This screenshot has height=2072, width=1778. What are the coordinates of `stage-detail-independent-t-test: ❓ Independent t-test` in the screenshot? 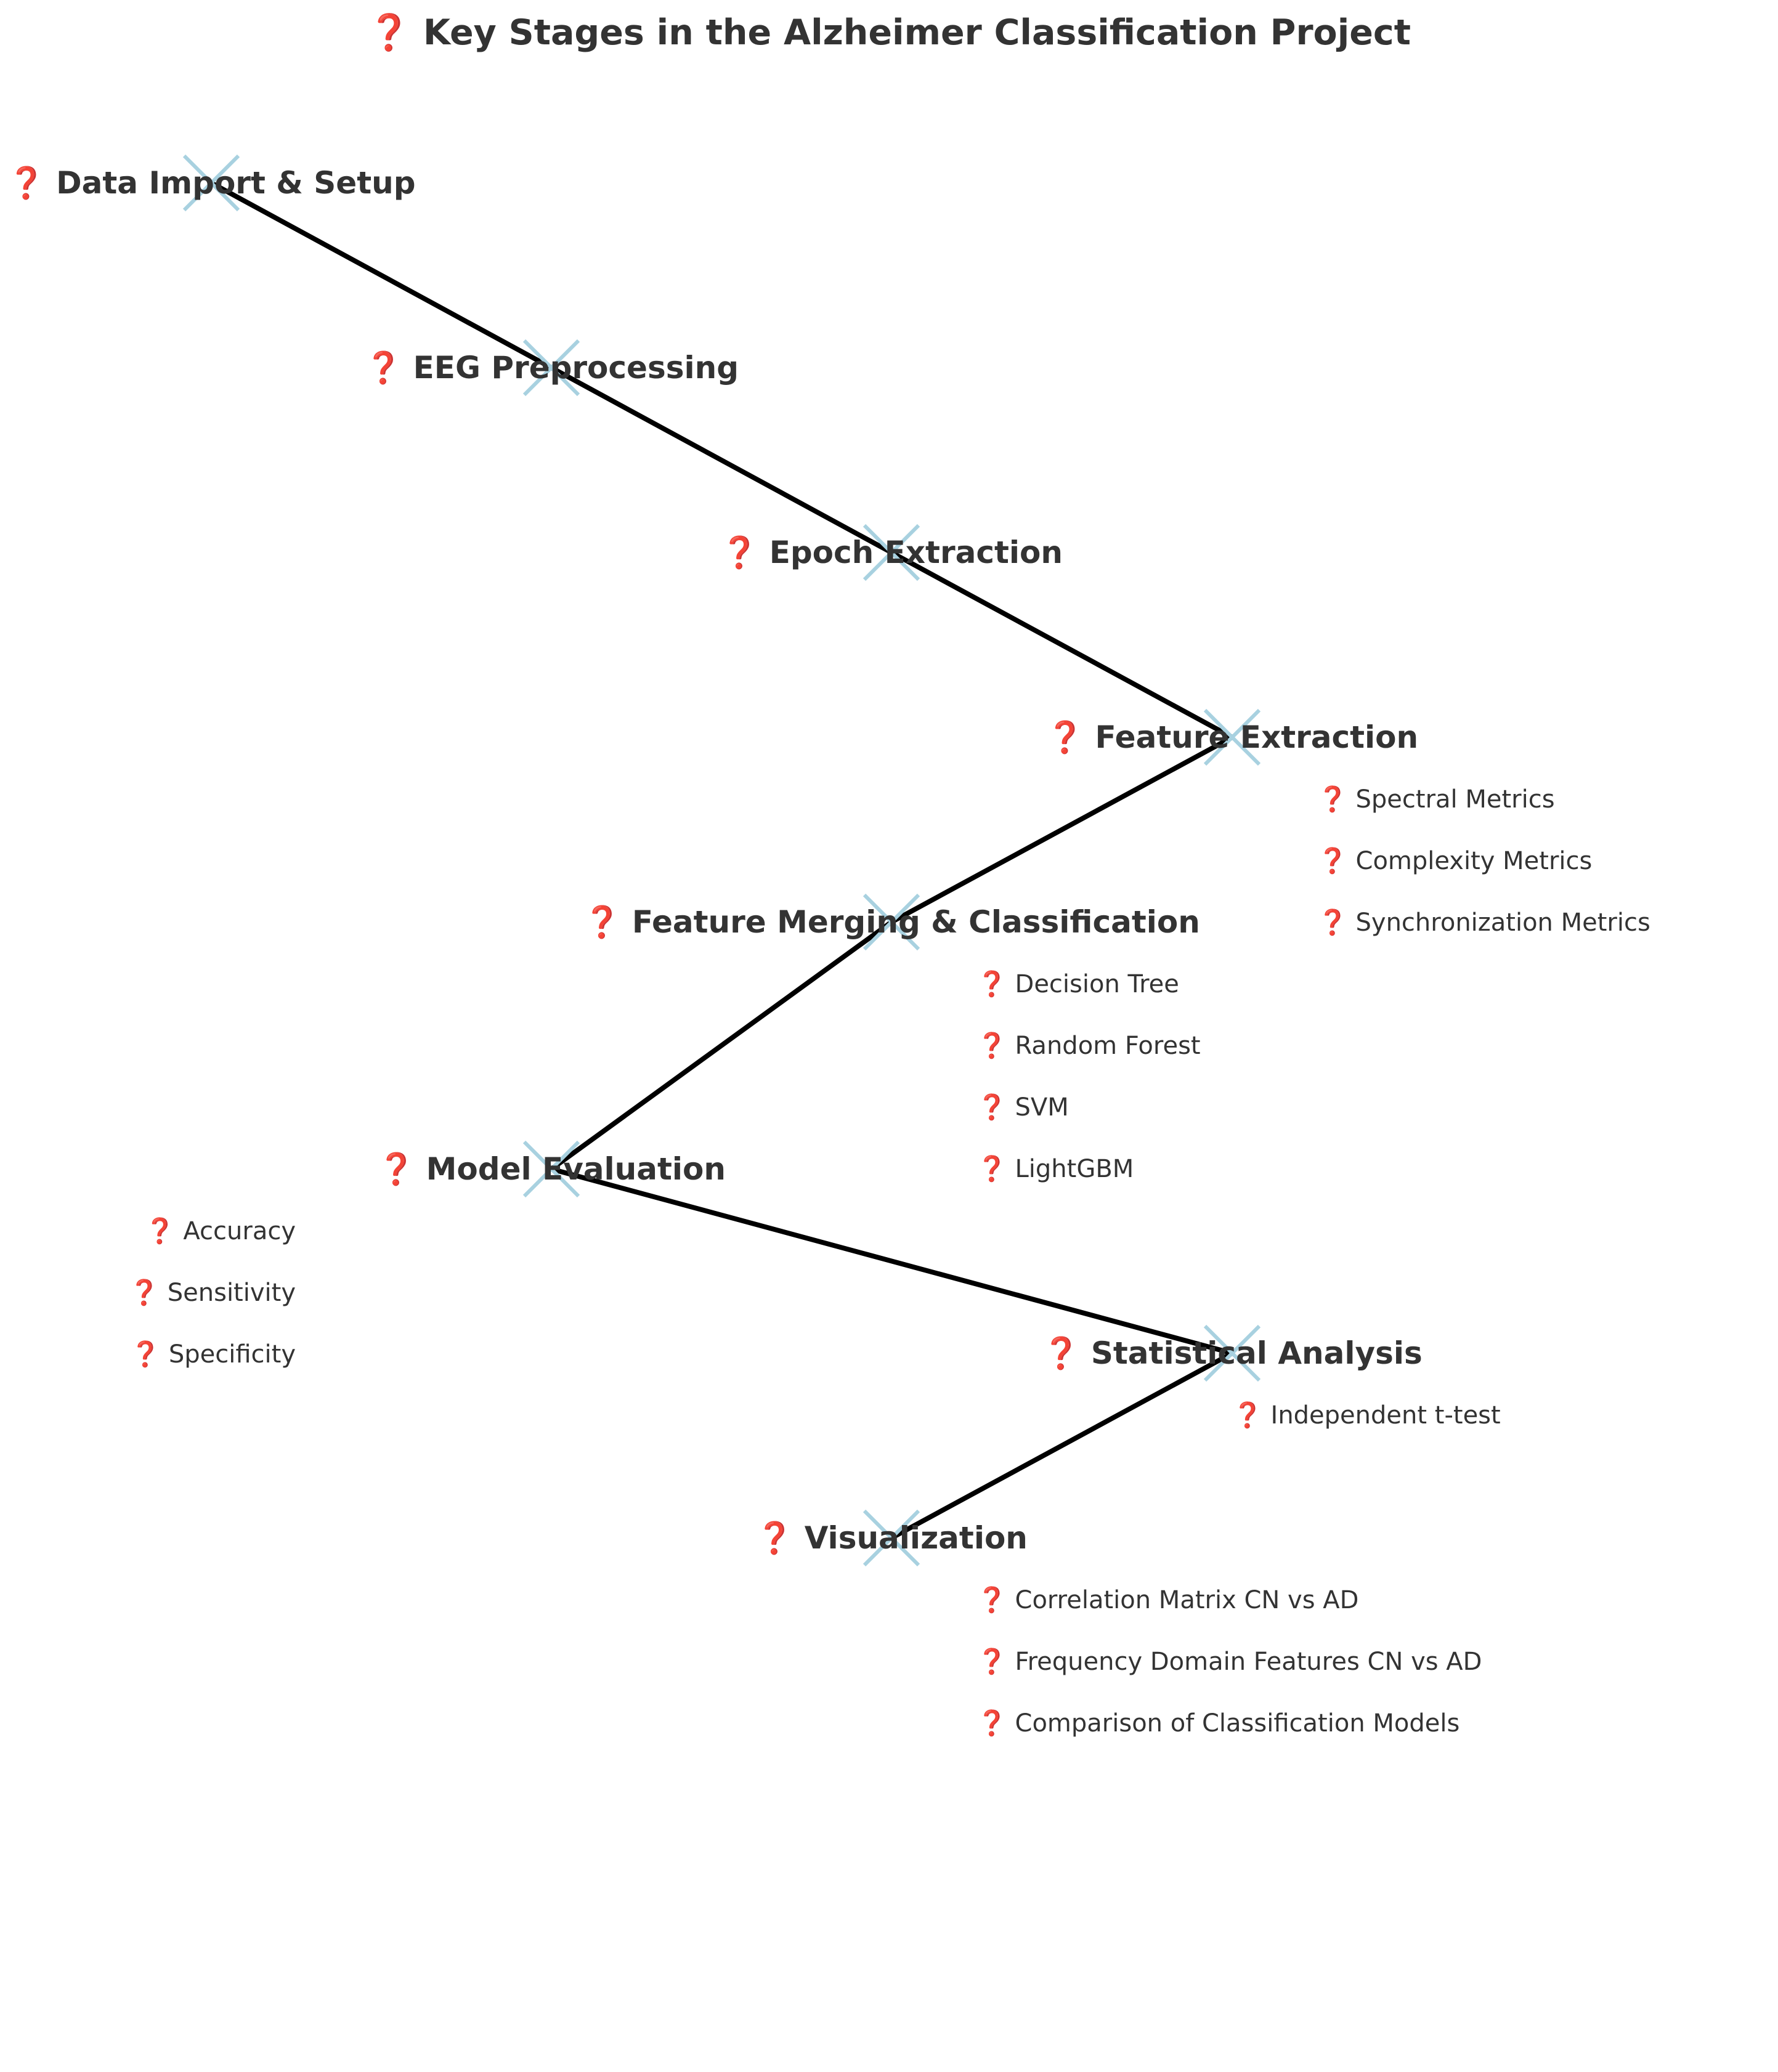 It's located at (1366, 1415).